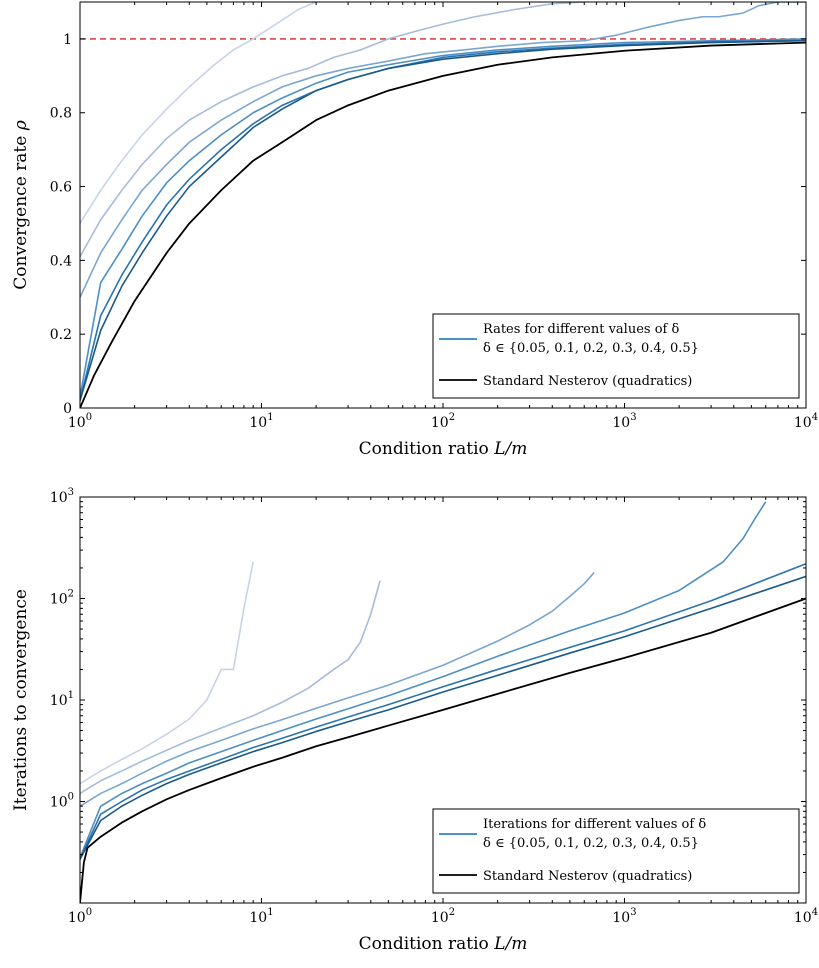 The image size is (819, 968). Describe the element at coordinates (67, 409) in the screenshot. I see `y-tick-label: 0` at that location.